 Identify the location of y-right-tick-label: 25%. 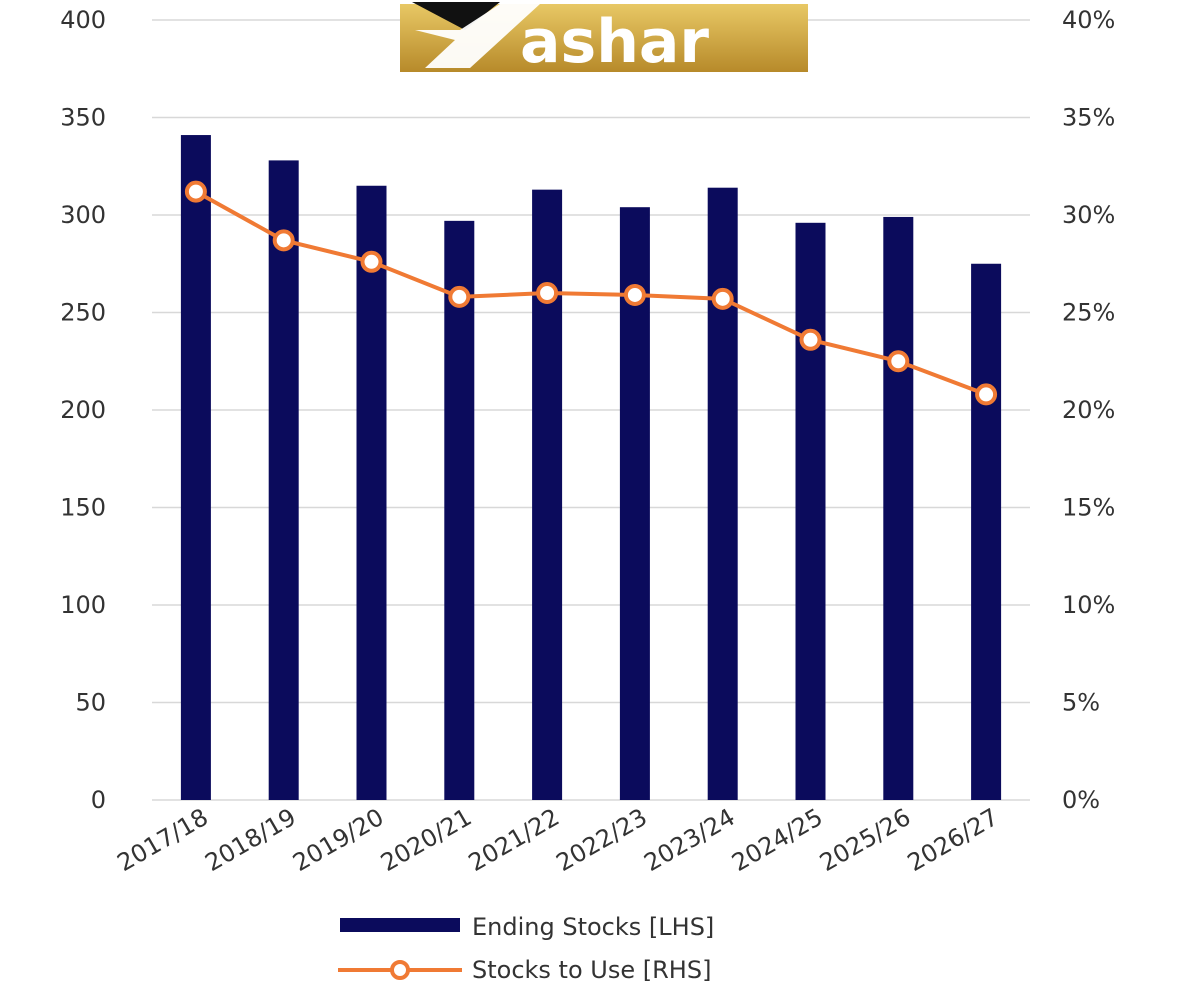
(1088, 313).